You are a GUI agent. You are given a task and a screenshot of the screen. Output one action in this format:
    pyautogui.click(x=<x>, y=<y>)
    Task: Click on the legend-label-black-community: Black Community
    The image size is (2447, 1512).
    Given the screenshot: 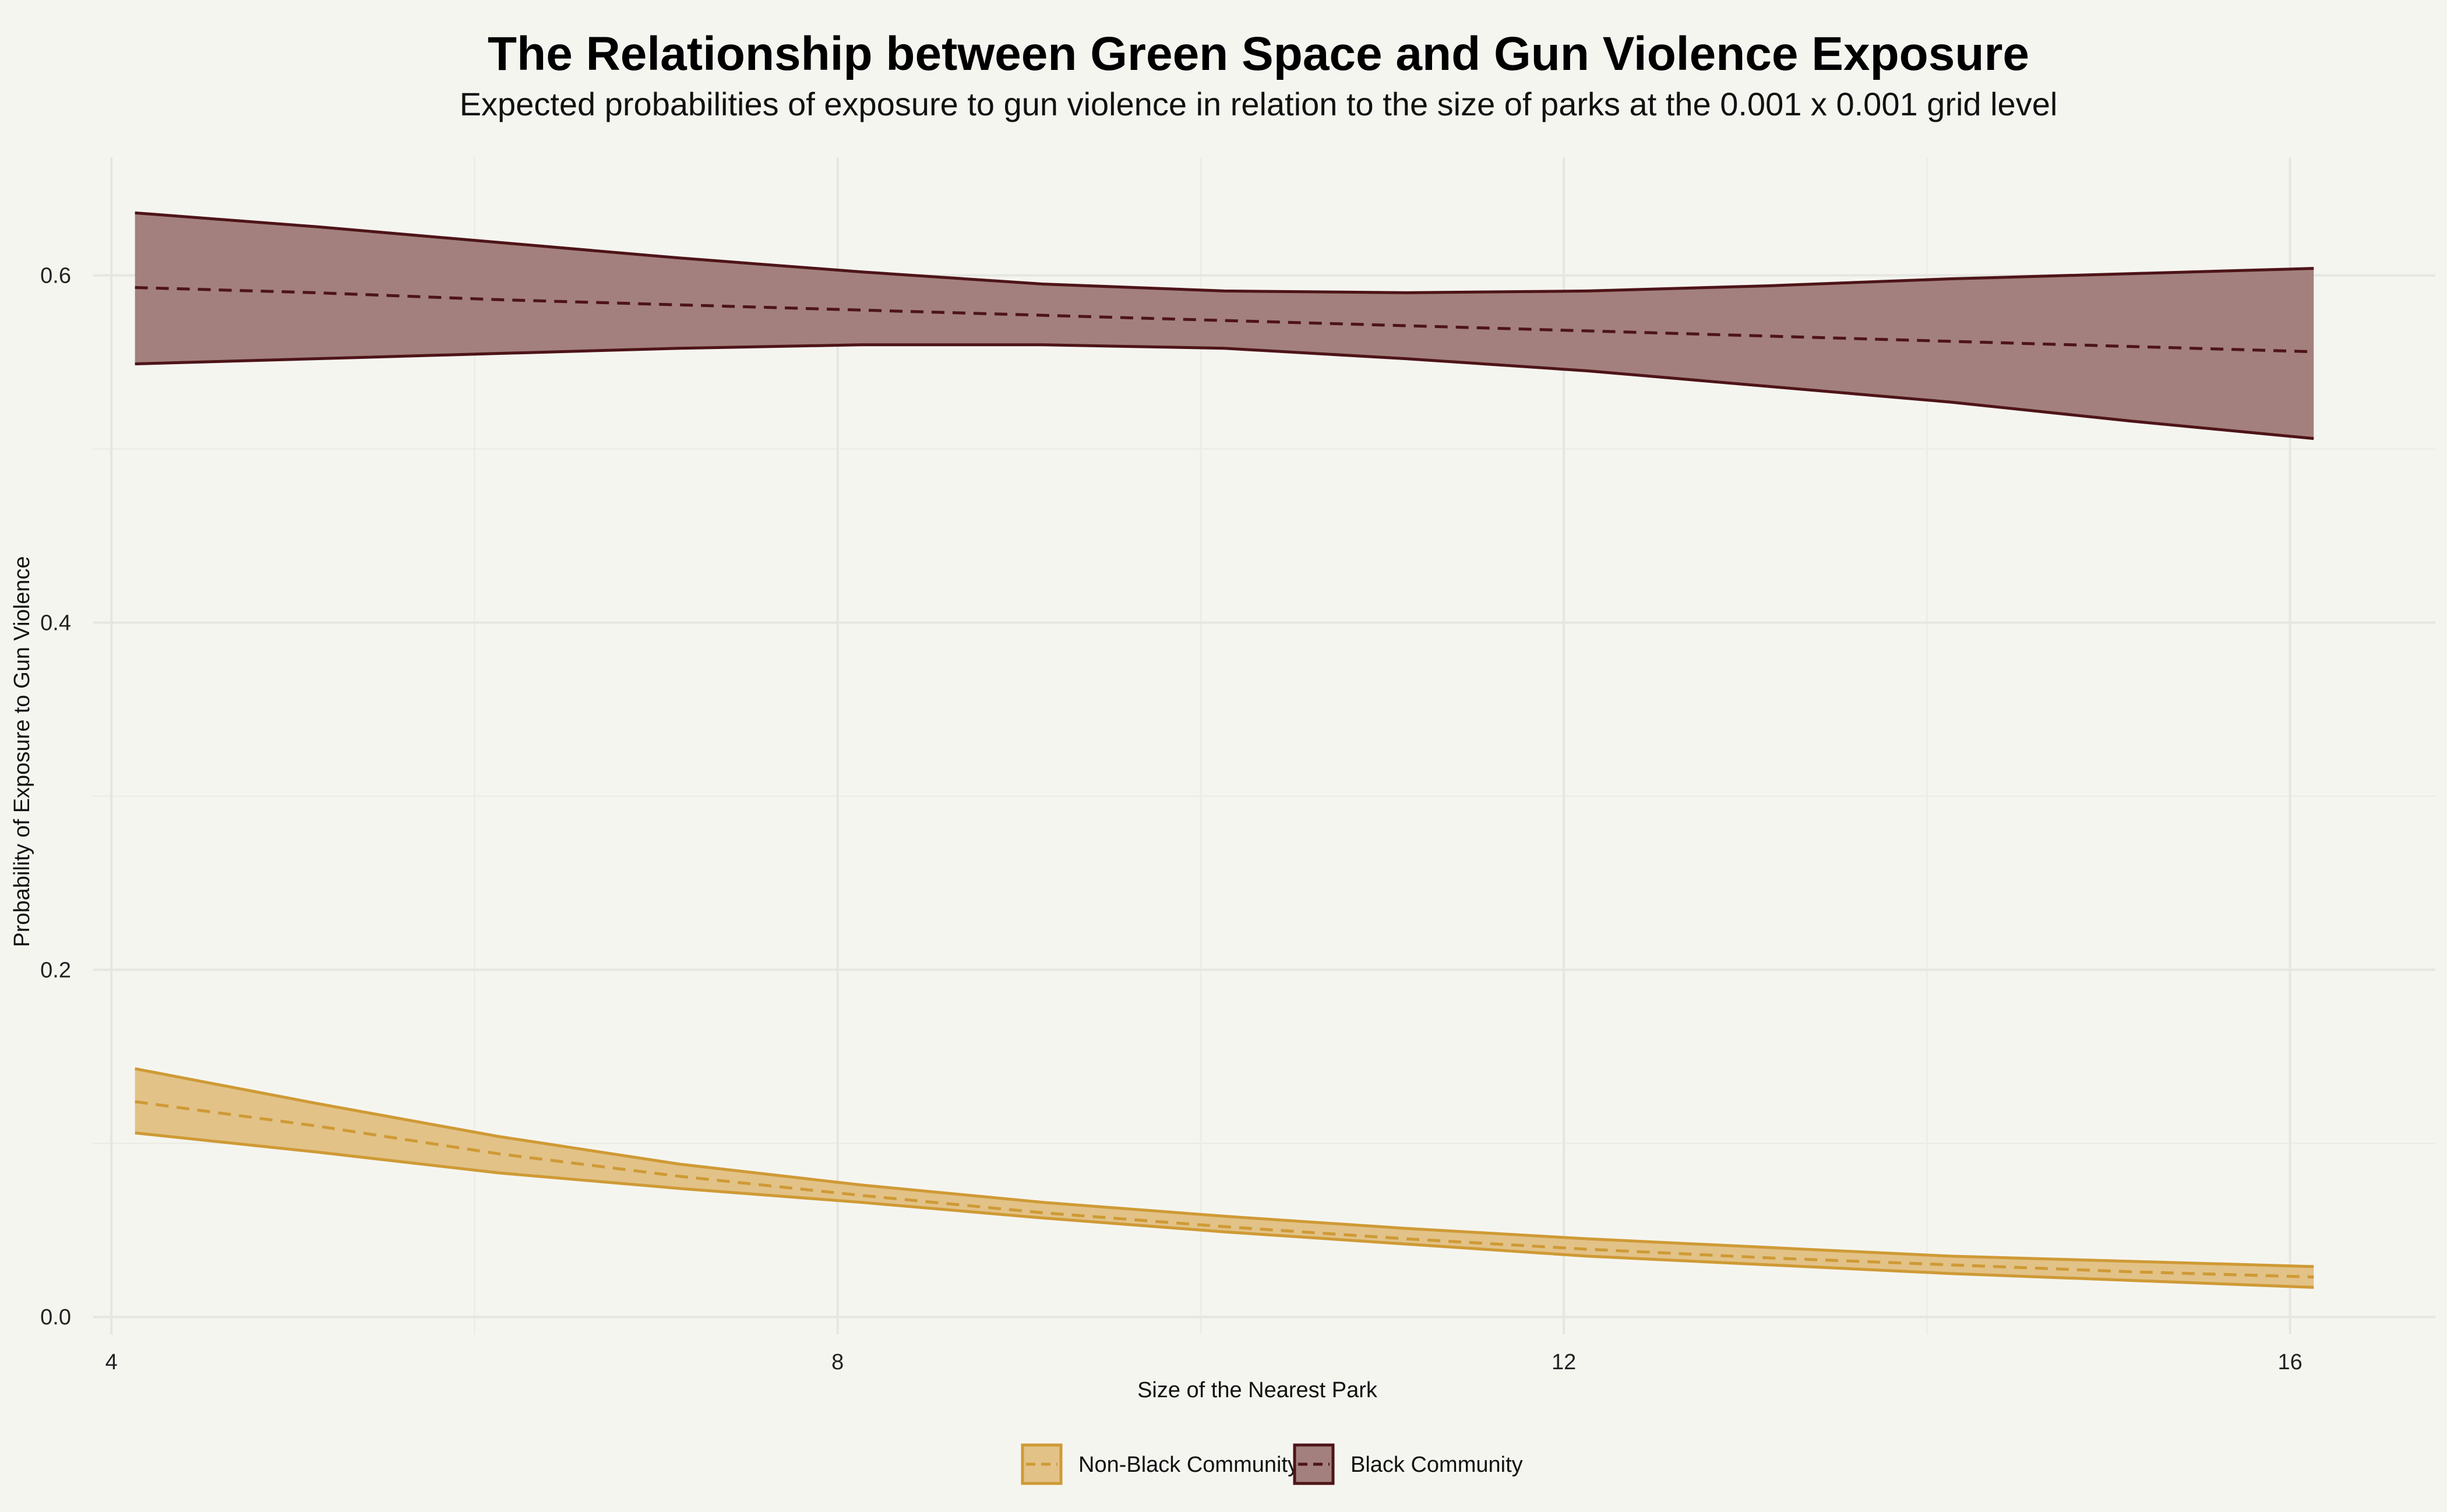 What is the action you would take?
    pyautogui.click(x=1437, y=1465)
    